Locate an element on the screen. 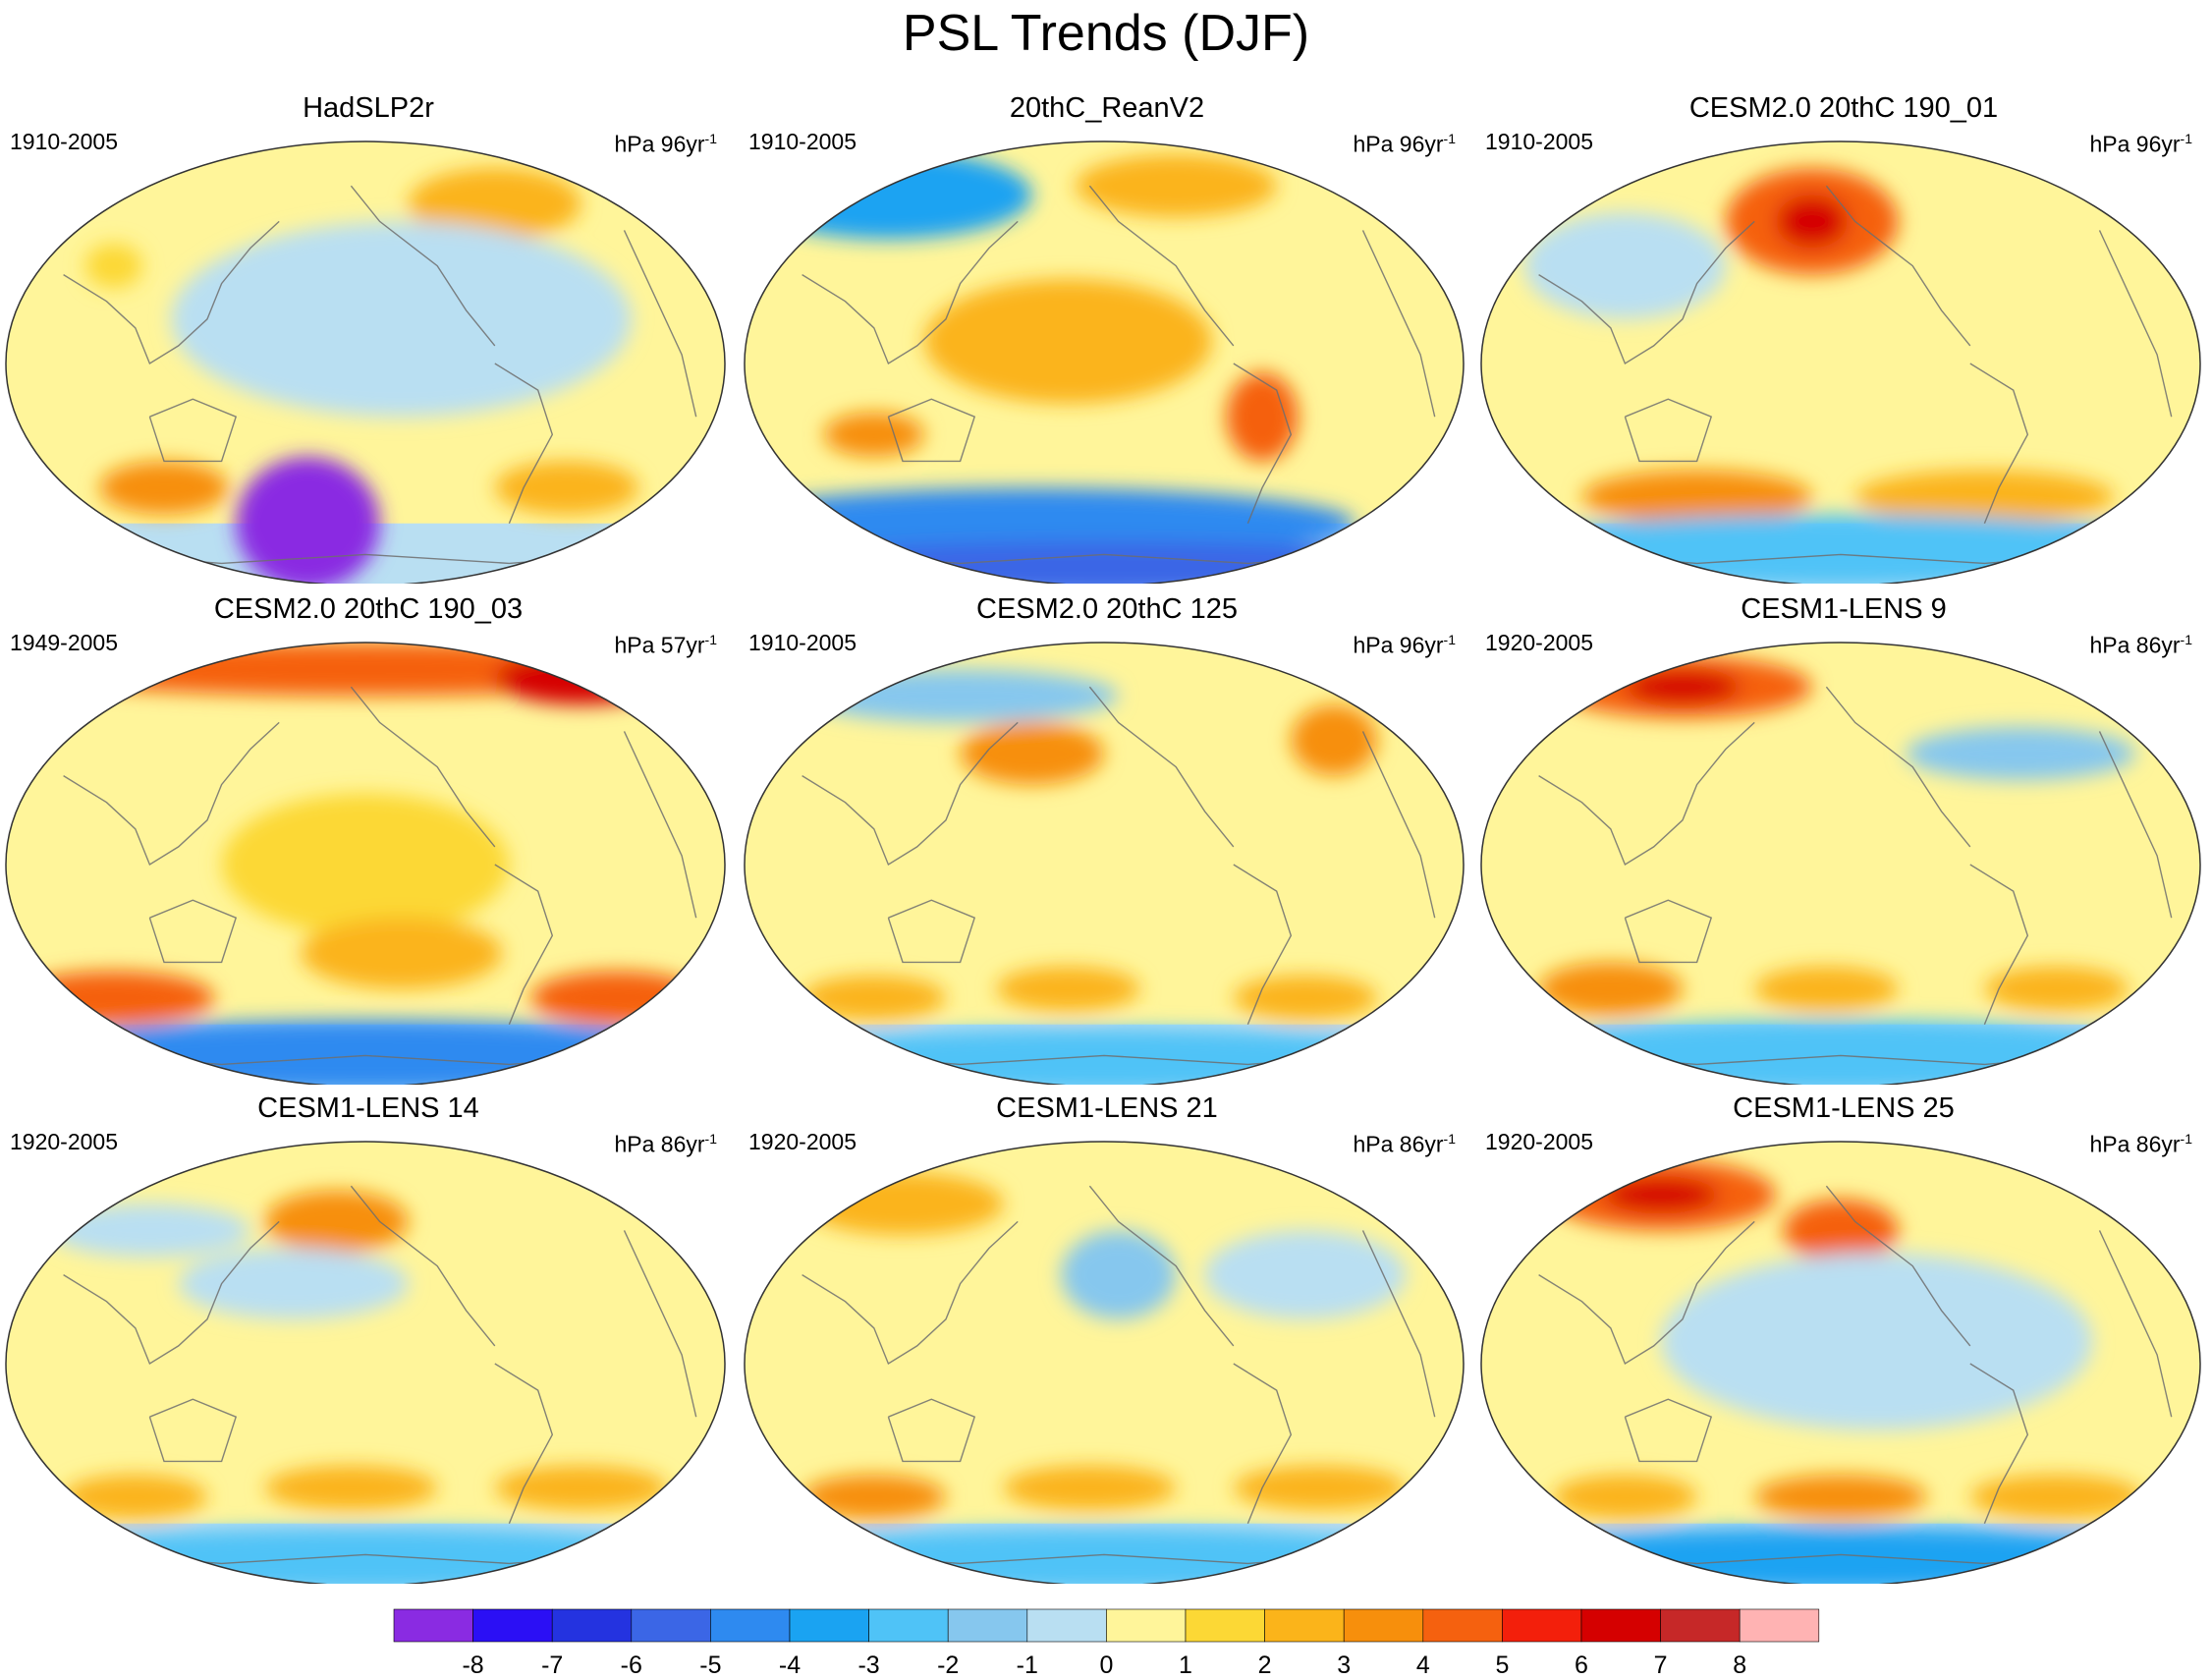 Image resolution: width=2212 pixels, height=1680 pixels. colorbar-tick-label: -3 is located at coordinates (868, 1665).